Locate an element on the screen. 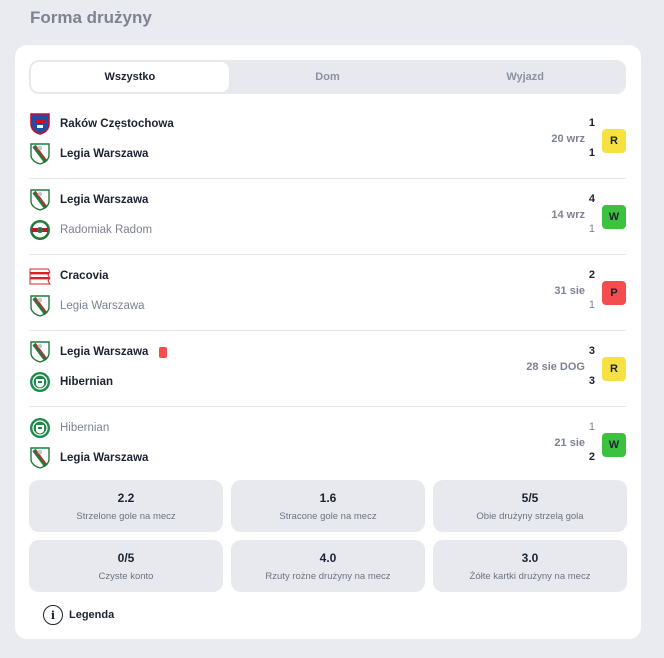 The height and width of the screenshot is (658, 664). home-score: 3 is located at coordinates (591, 351).